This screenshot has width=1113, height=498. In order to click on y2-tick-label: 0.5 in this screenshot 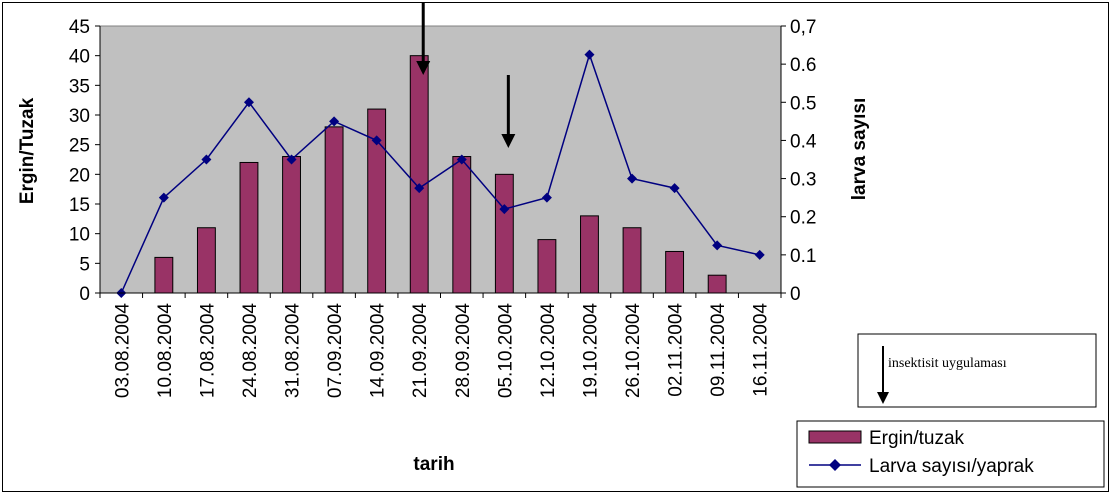, I will do `click(803, 103)`.